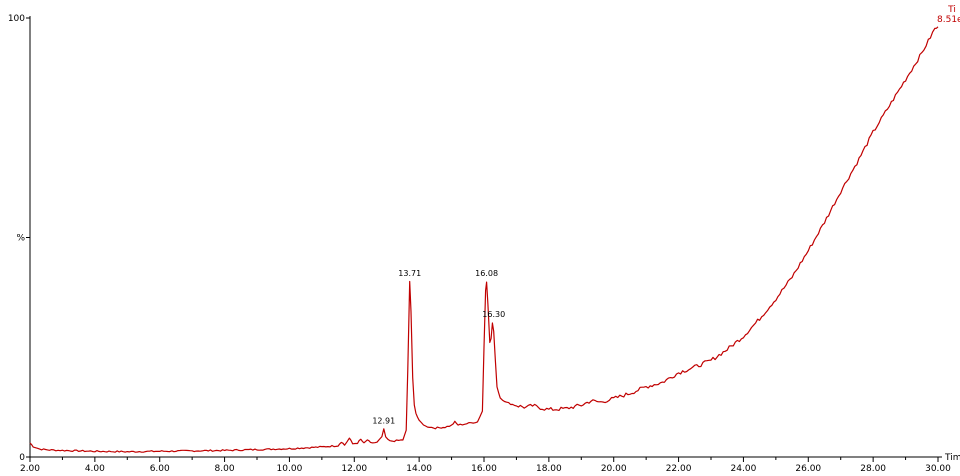  Describe the element at coordinates (438, 347) in the screenshot. I see `peak-labels: 12.91 13.71 16.08 16.30` at that location.